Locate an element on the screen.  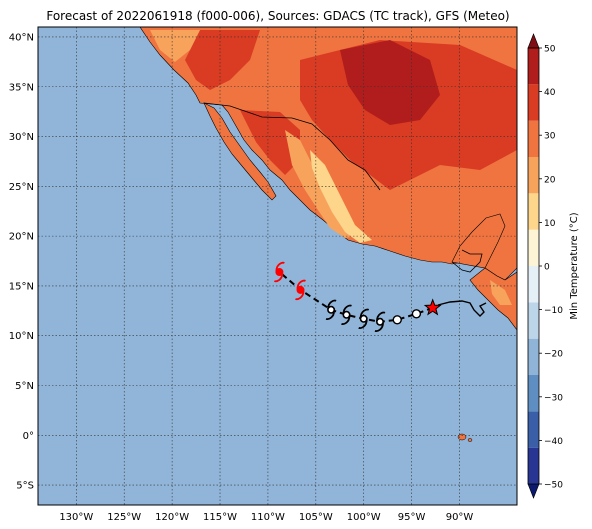
colorbar-tick-label: −20 is located at coordinates (553, 355).